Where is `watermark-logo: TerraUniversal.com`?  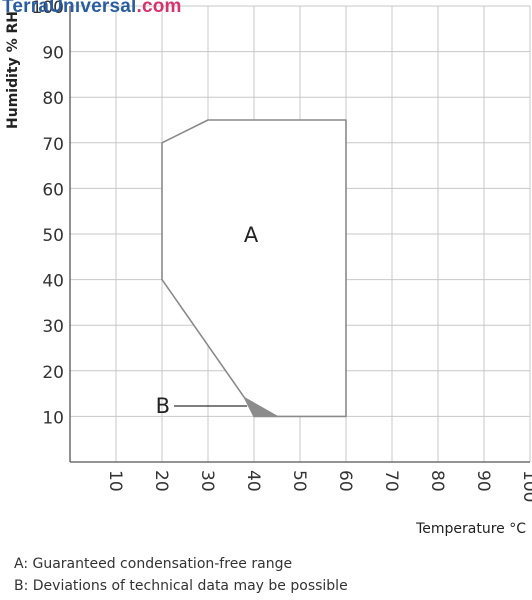 watermark-logo: TerraUniversal.com is located at coordinates (92, 9).